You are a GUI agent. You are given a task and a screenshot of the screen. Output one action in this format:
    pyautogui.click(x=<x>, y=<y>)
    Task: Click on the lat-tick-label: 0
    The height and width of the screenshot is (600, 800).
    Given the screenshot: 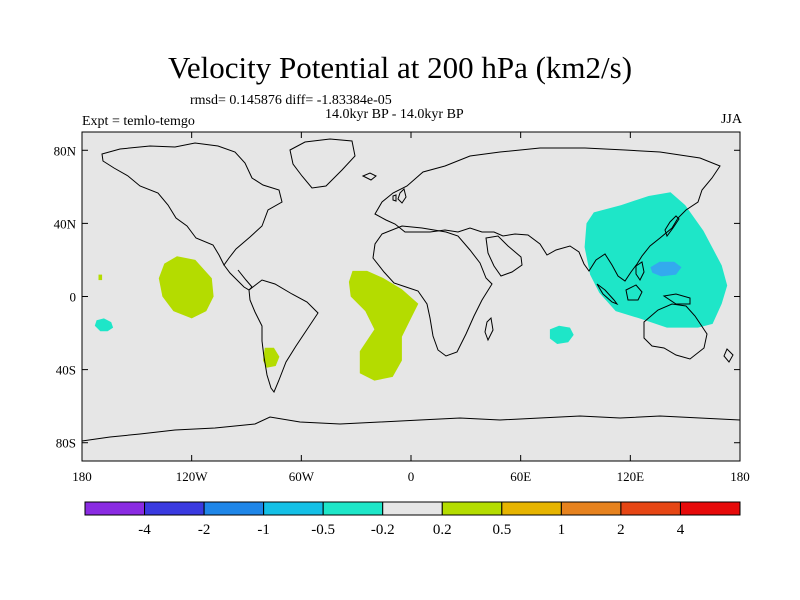 What is the action you would take?
    pyautogui.click(x=73, y=297)
    